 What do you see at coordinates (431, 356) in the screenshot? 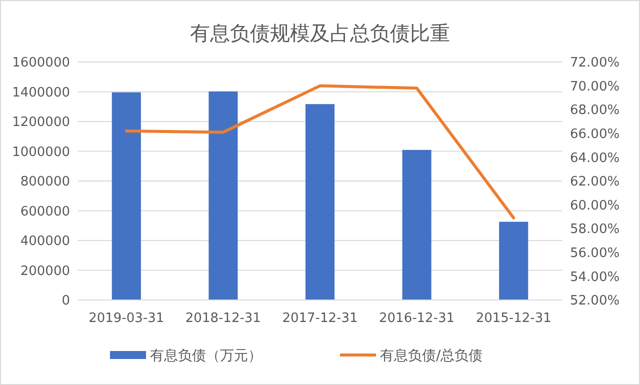
I see `legend-label: 有息负债/总负债` at bounding box center [431, 356].